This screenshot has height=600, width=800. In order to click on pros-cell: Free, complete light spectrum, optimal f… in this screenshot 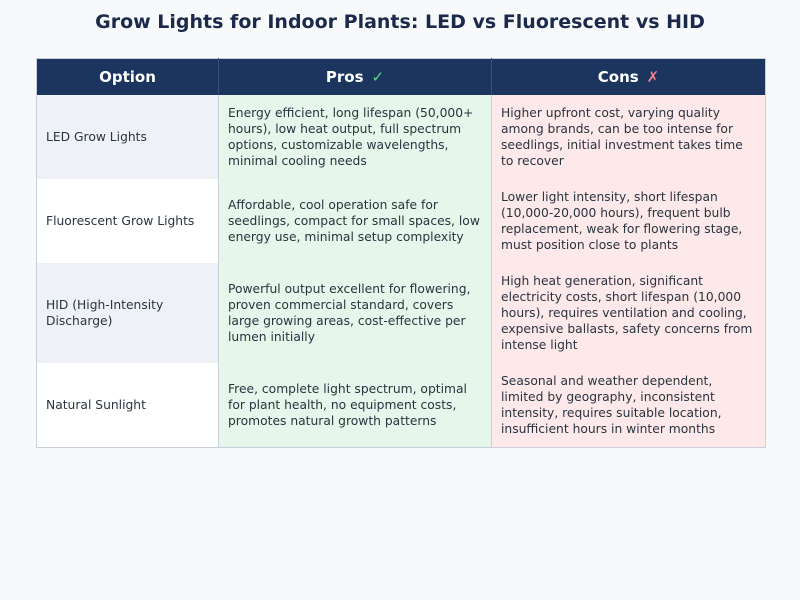, I will do `click(355, 405)`.